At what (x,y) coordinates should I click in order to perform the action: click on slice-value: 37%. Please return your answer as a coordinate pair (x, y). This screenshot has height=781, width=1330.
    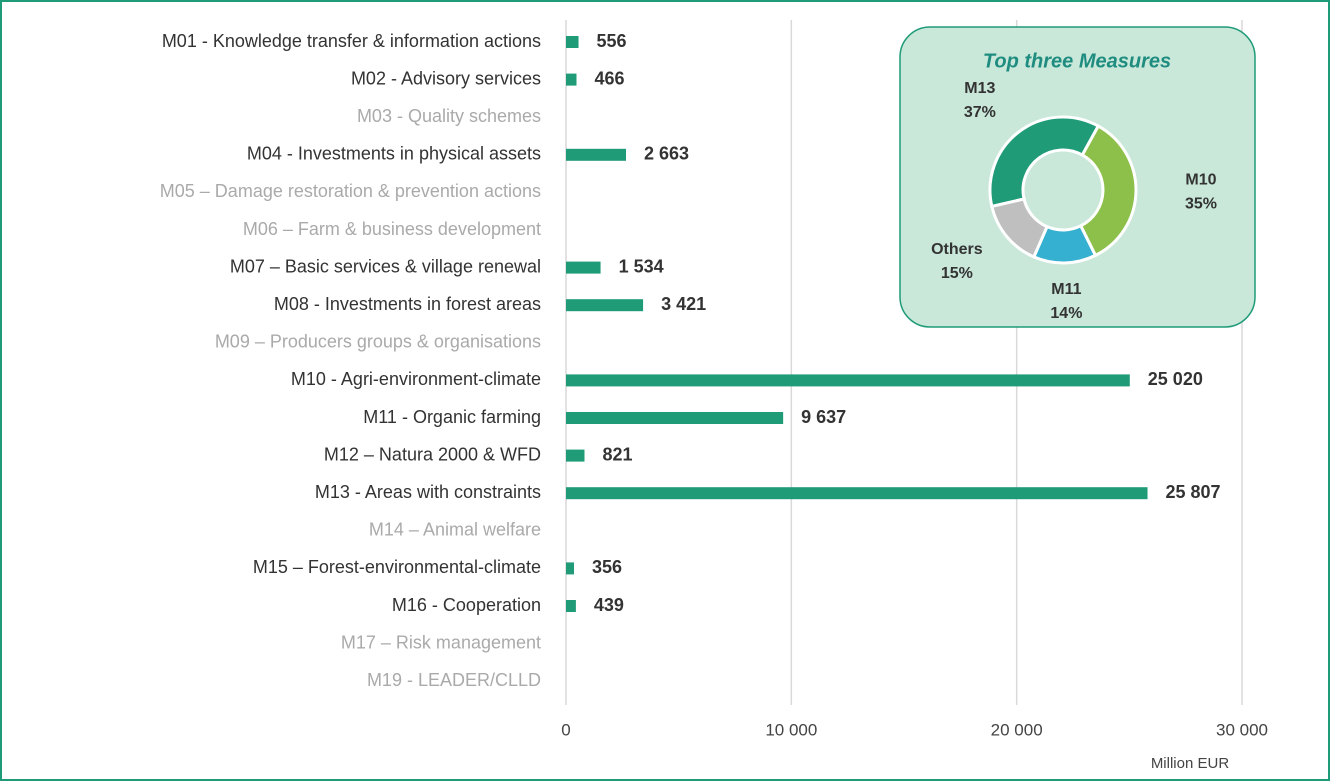
    Looking at the image, I should click on (980, 112).